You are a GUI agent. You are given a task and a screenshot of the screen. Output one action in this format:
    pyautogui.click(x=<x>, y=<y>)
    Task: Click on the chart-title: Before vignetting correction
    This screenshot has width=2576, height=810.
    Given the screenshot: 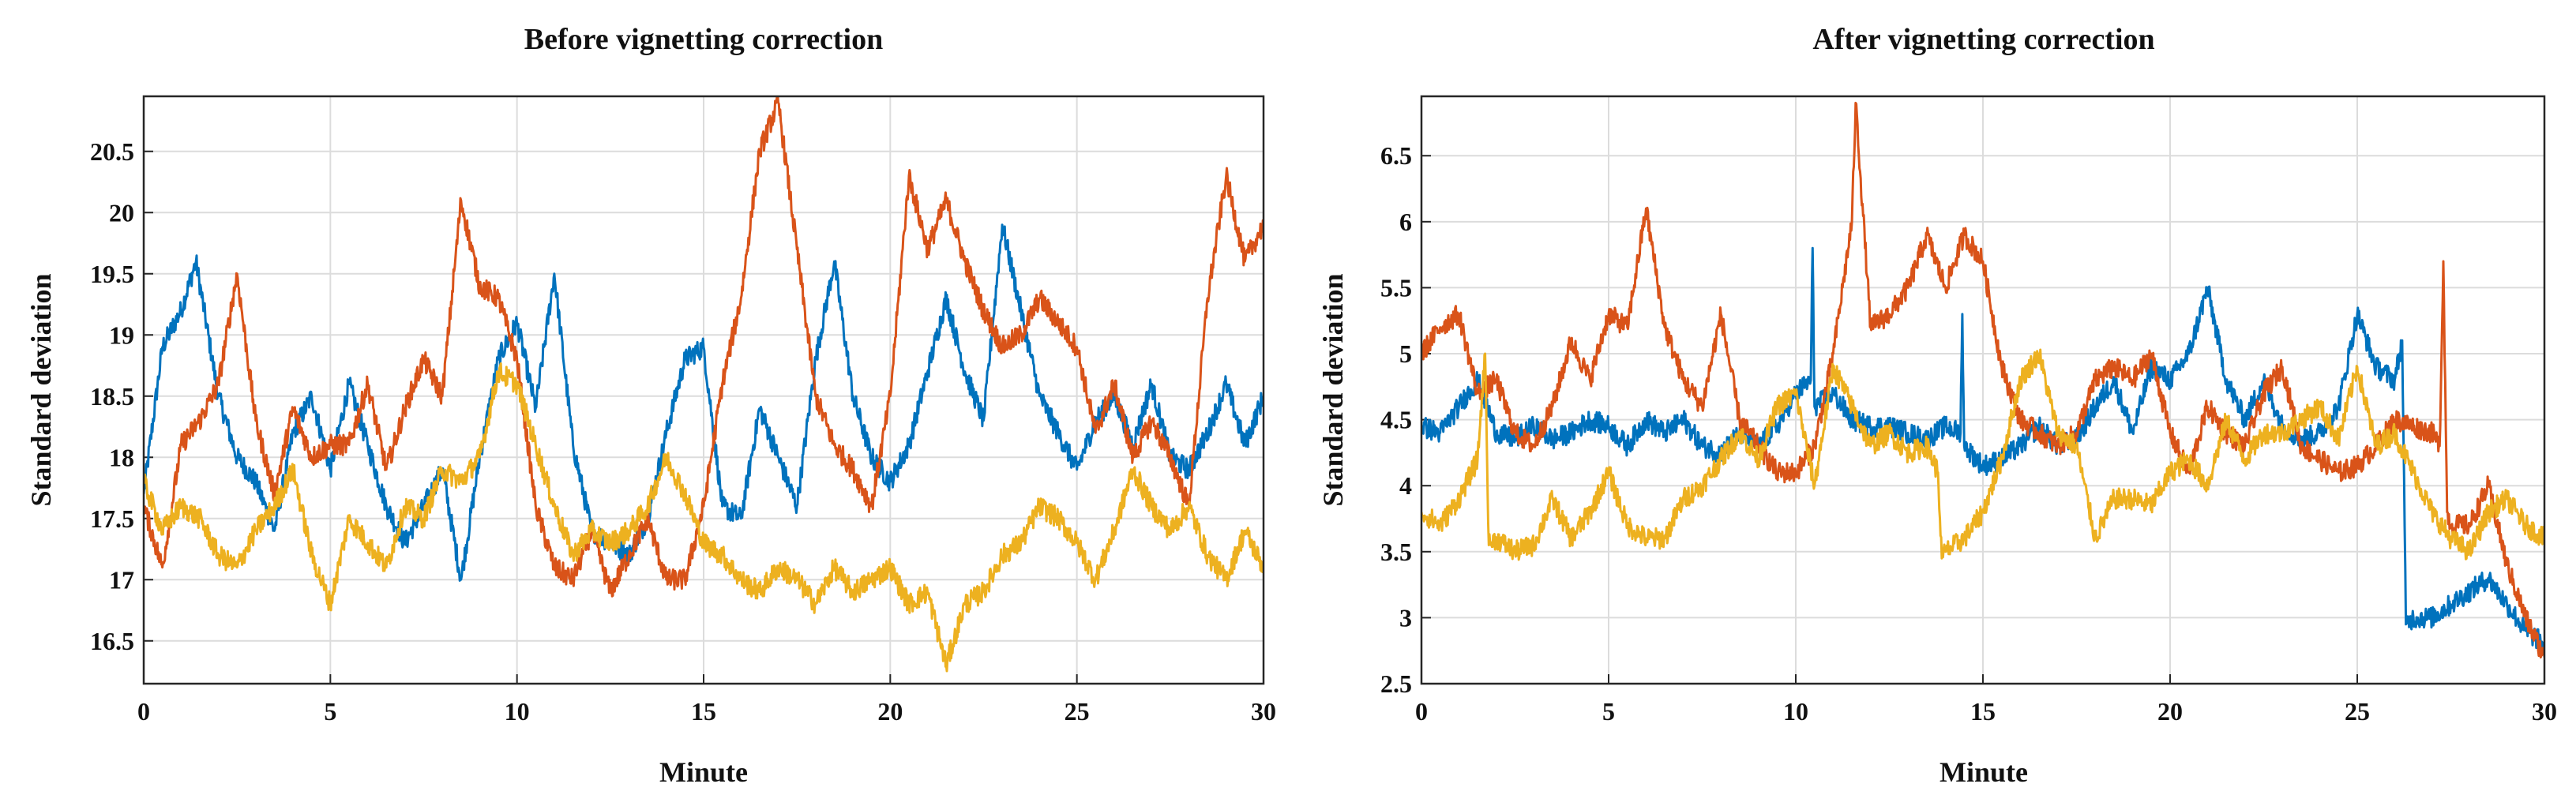 What is the action you would take?
    pyautogui.click(x=703, y=39)
    